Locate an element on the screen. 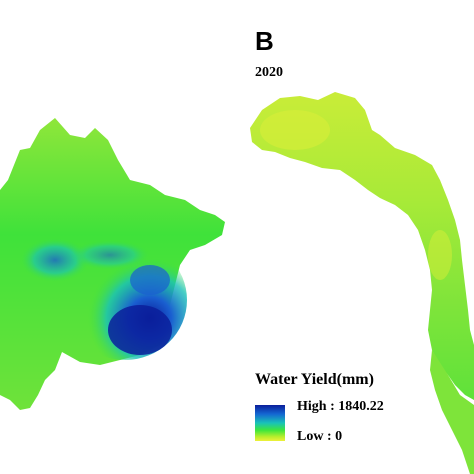 This screenshot has width=474, height=474. blue-zone-upper is located at coordinates (110, 255).